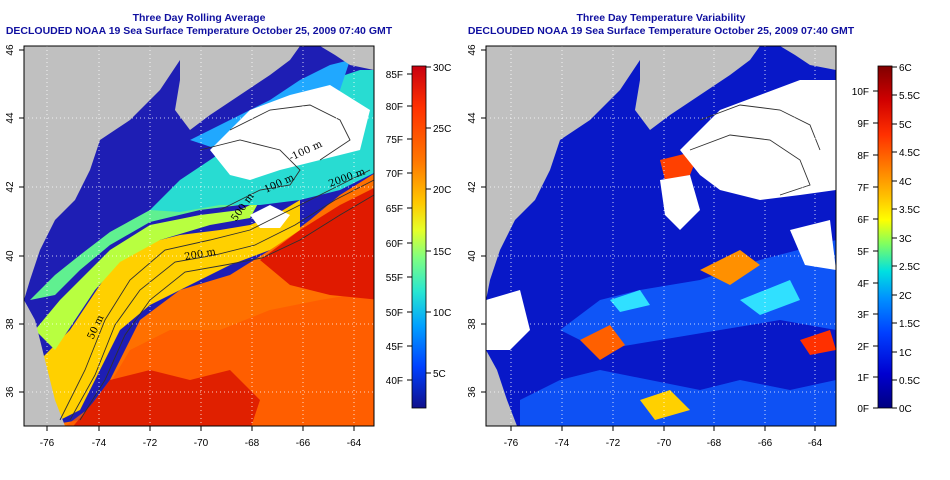  Describe the element at coordinates (698, 295) in the screenshot. I see `variability-patch` at that location.